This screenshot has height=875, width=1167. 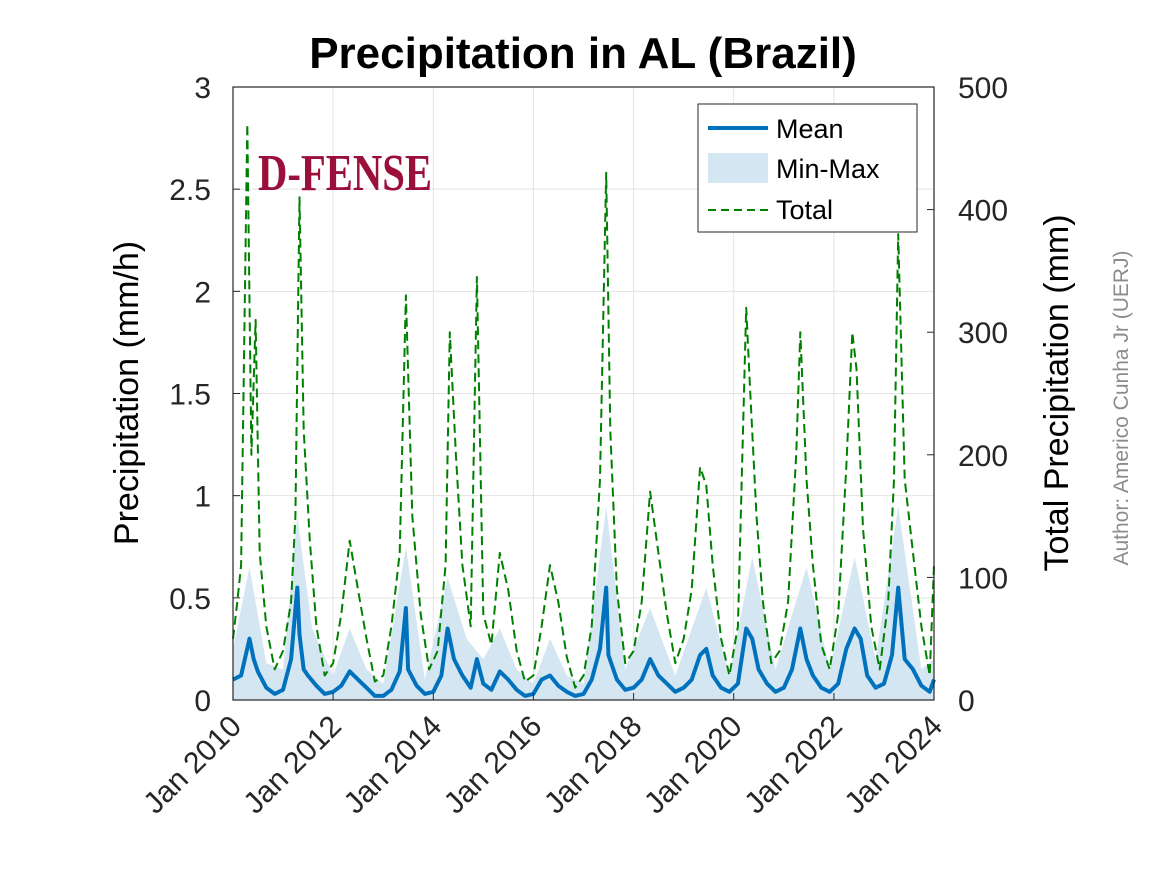 I want to click on chart-title: Precipitation in AL (Brazil), so click(x=583, y=53).